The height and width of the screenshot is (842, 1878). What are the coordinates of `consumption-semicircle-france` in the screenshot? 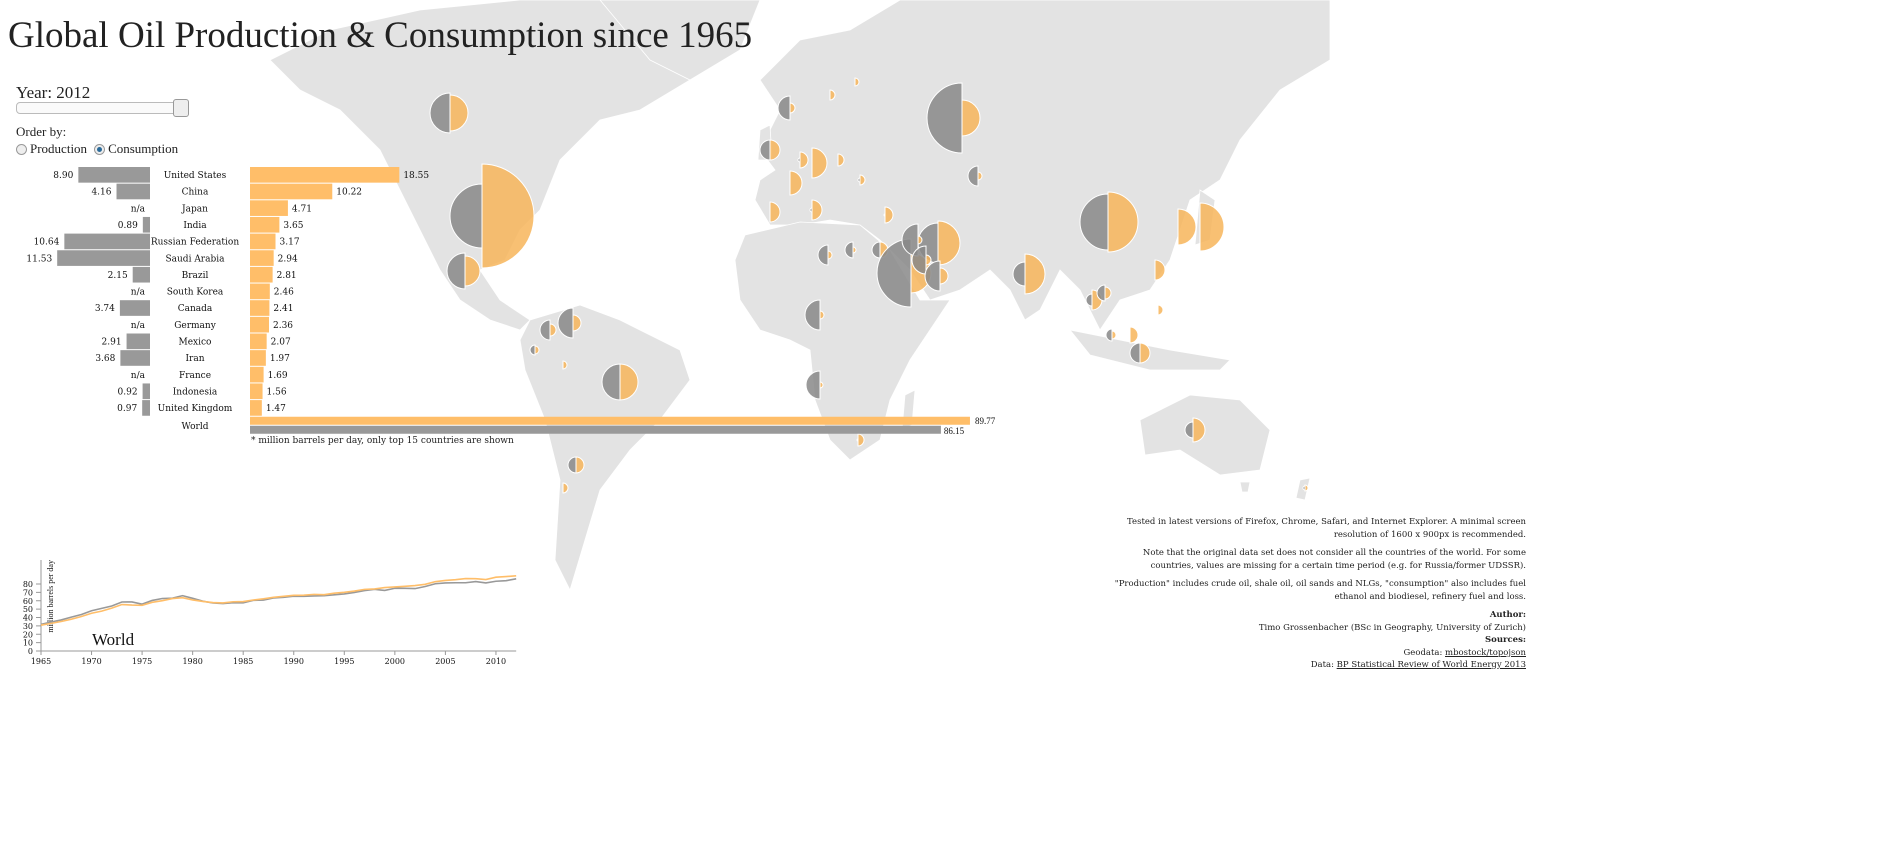 It's located at (796, 183).